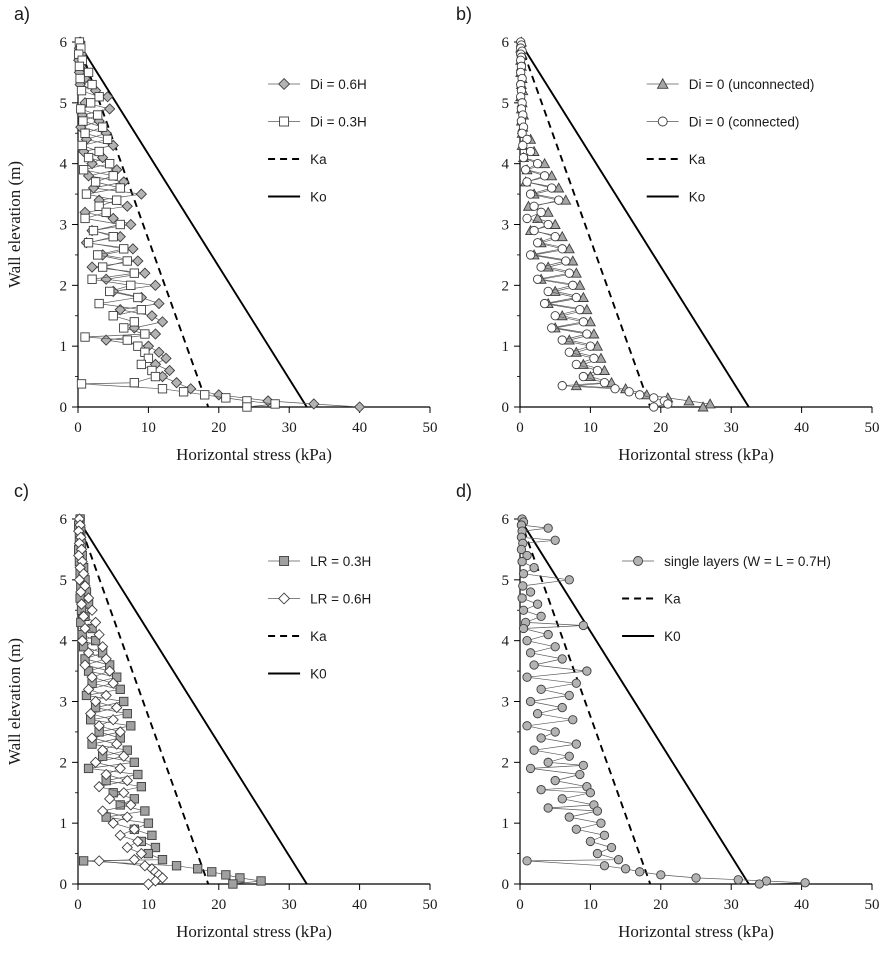 This screenshot has height=954, width=884. Describe the element at coordinates (464, 491) in the screenshot. I see `panel-d-label: d)` at that location.